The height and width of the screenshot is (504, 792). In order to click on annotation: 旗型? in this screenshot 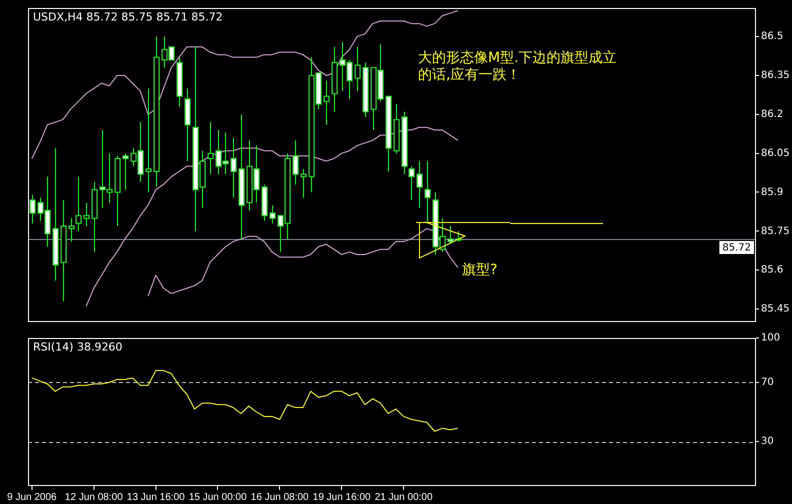, I will do `click(480, 270)`.